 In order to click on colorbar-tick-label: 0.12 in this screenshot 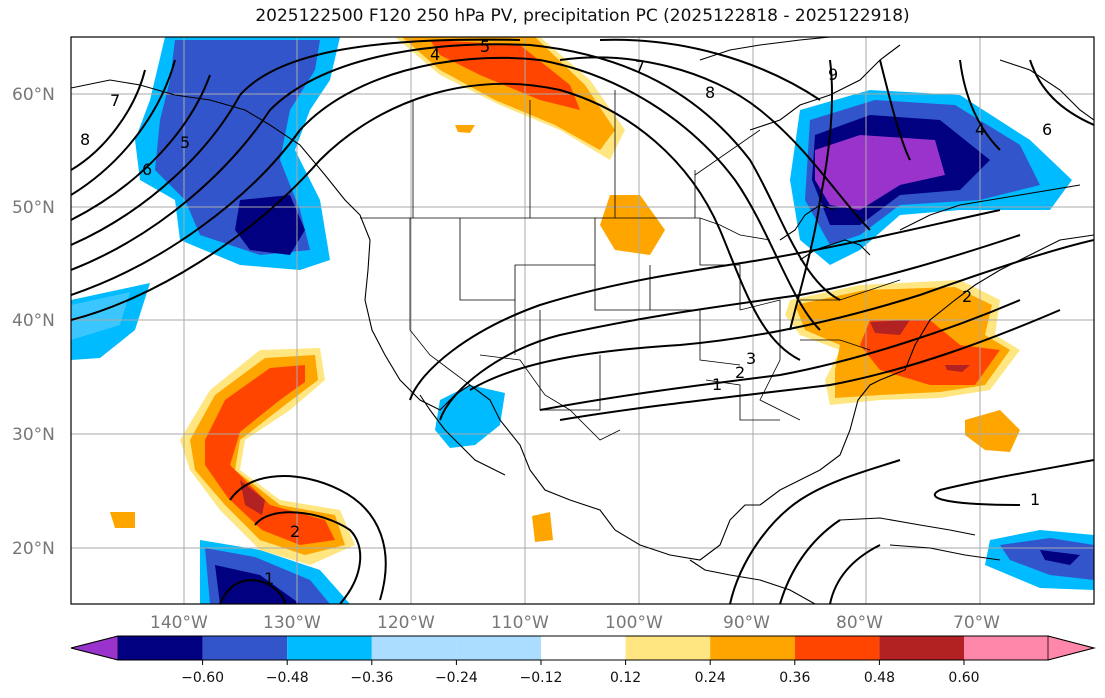, I will do `click(625, 678)`.